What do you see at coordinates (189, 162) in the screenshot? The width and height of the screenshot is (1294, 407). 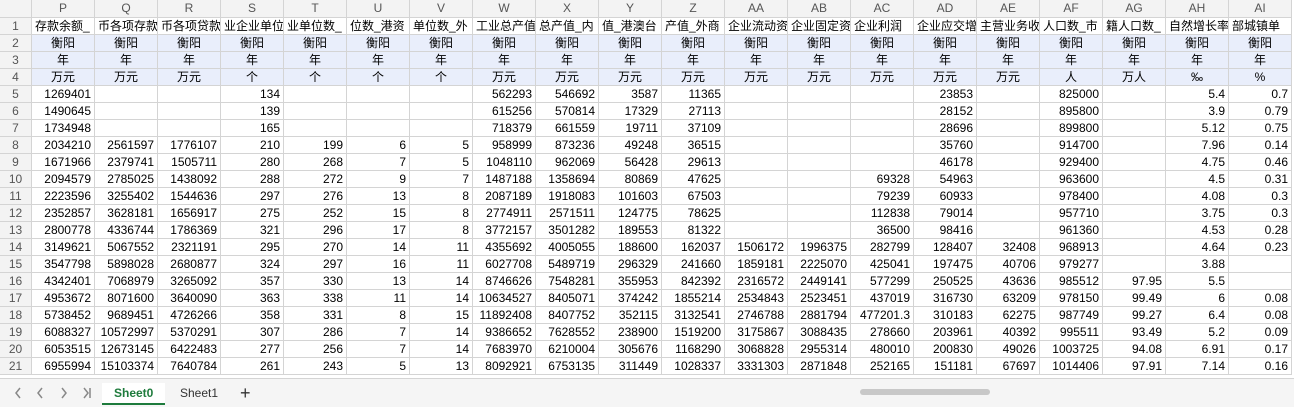 I see `cell: 1505711` at bounding box center [189, 162].